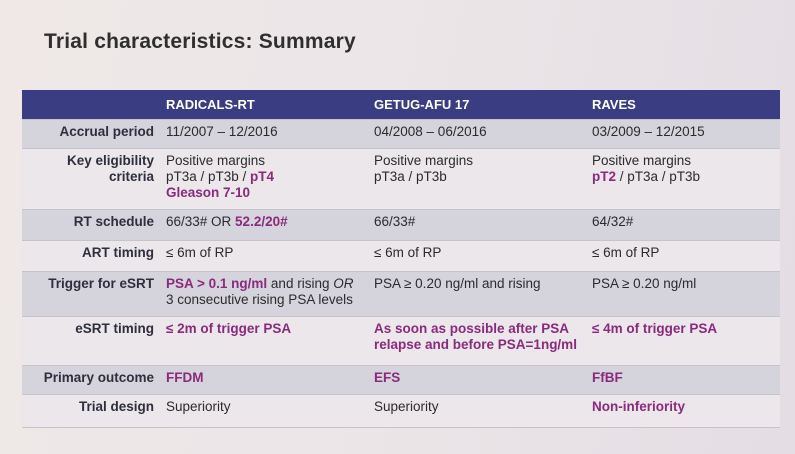 The image size is (795, 454). I want to click on row-label: eSRT timing, so click(91, 341).